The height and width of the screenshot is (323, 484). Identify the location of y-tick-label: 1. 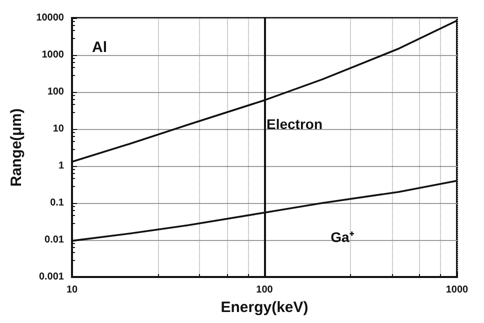
(61, 166).